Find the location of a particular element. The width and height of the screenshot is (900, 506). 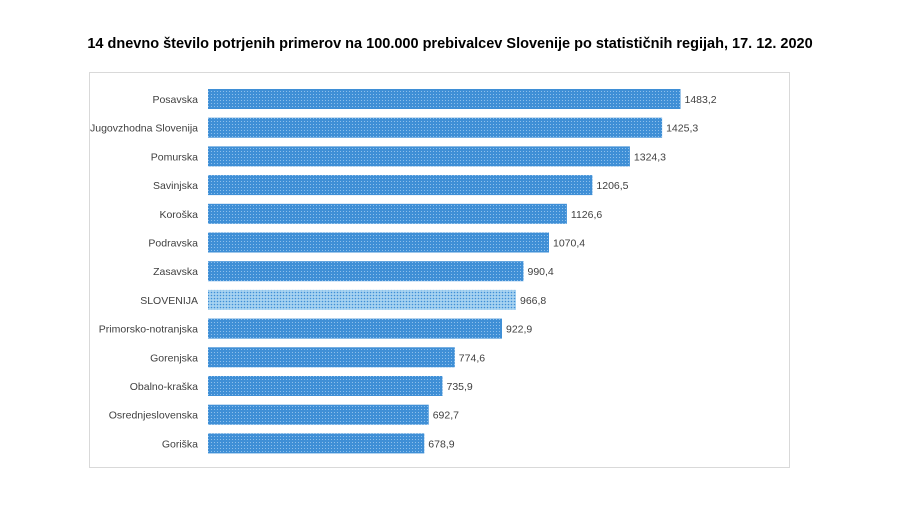

category-label-podravska: Podravska is located at coordinates (173, 244).